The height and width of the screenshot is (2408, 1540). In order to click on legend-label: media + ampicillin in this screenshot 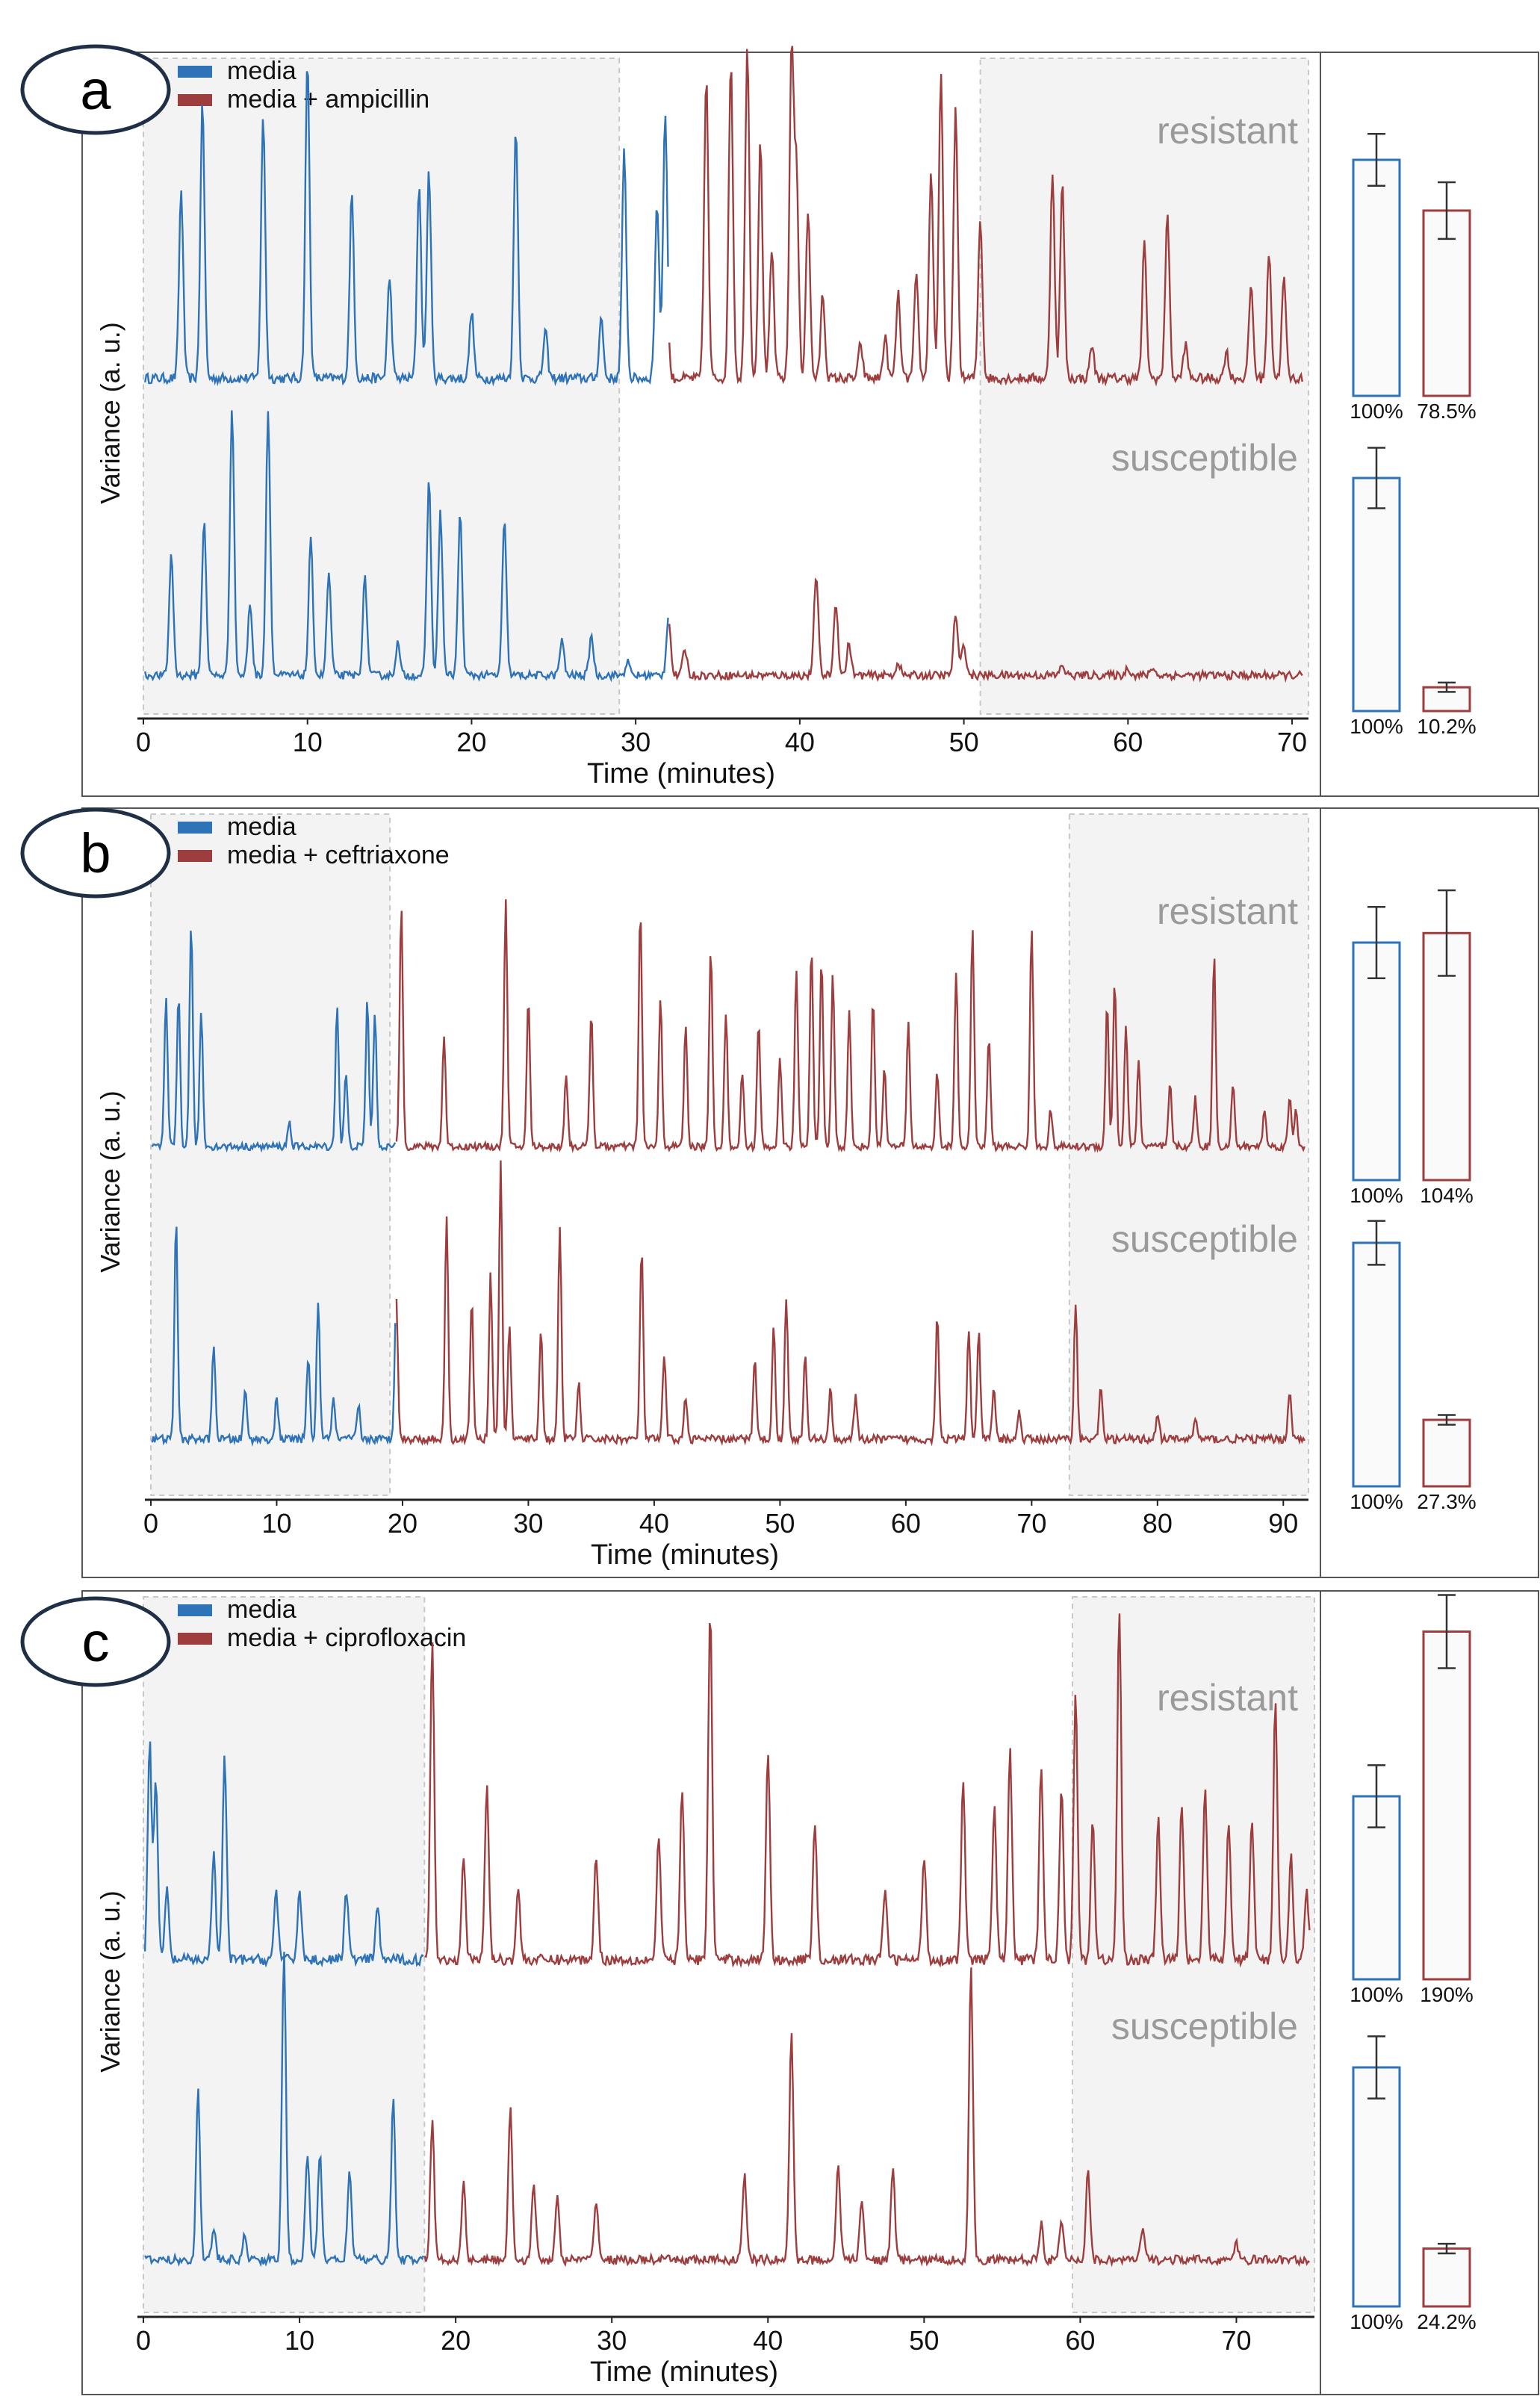, I will do `click(328, 100)`.